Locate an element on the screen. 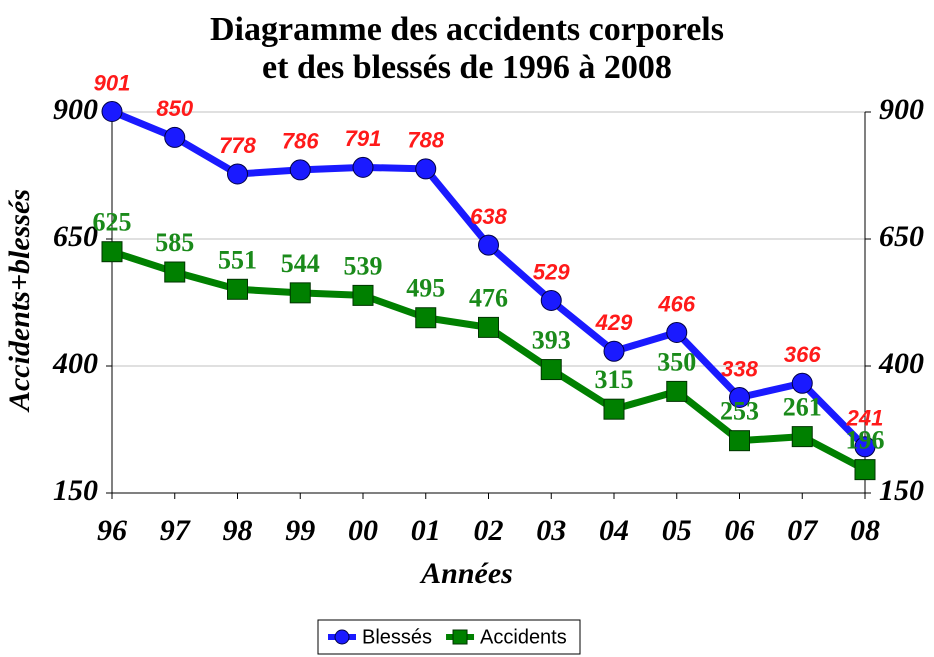  data-label: 638 is located at coordinates (488, 216).